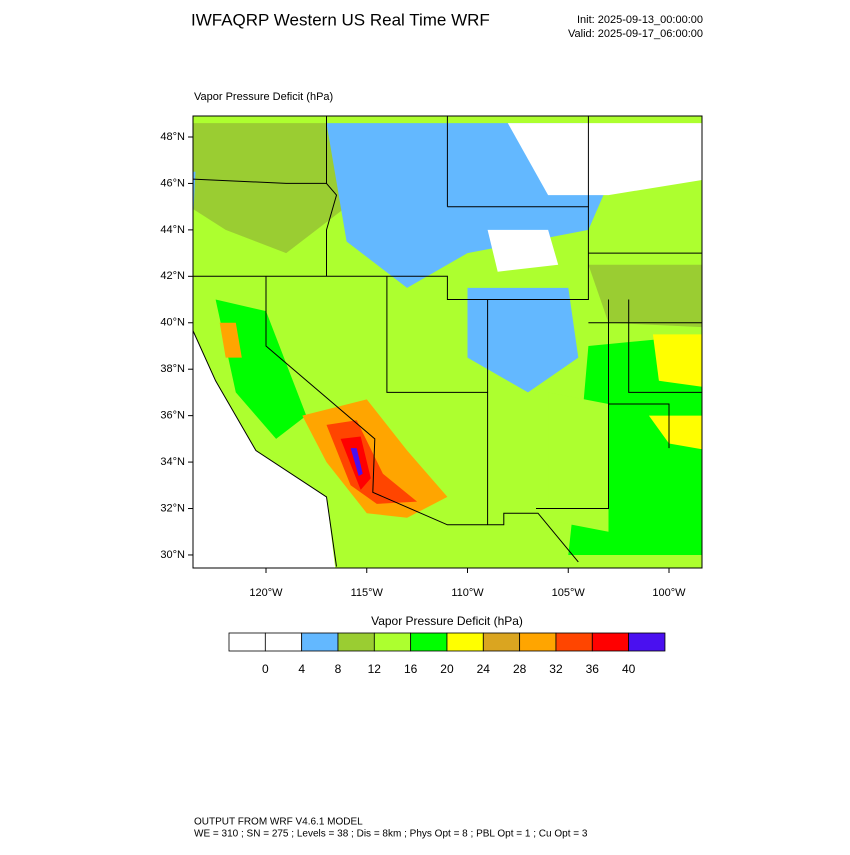 This screenshot has height=855, width=850. I want to click on title: IWFAQRP Western US Real Time WRF, so click(340, 19).